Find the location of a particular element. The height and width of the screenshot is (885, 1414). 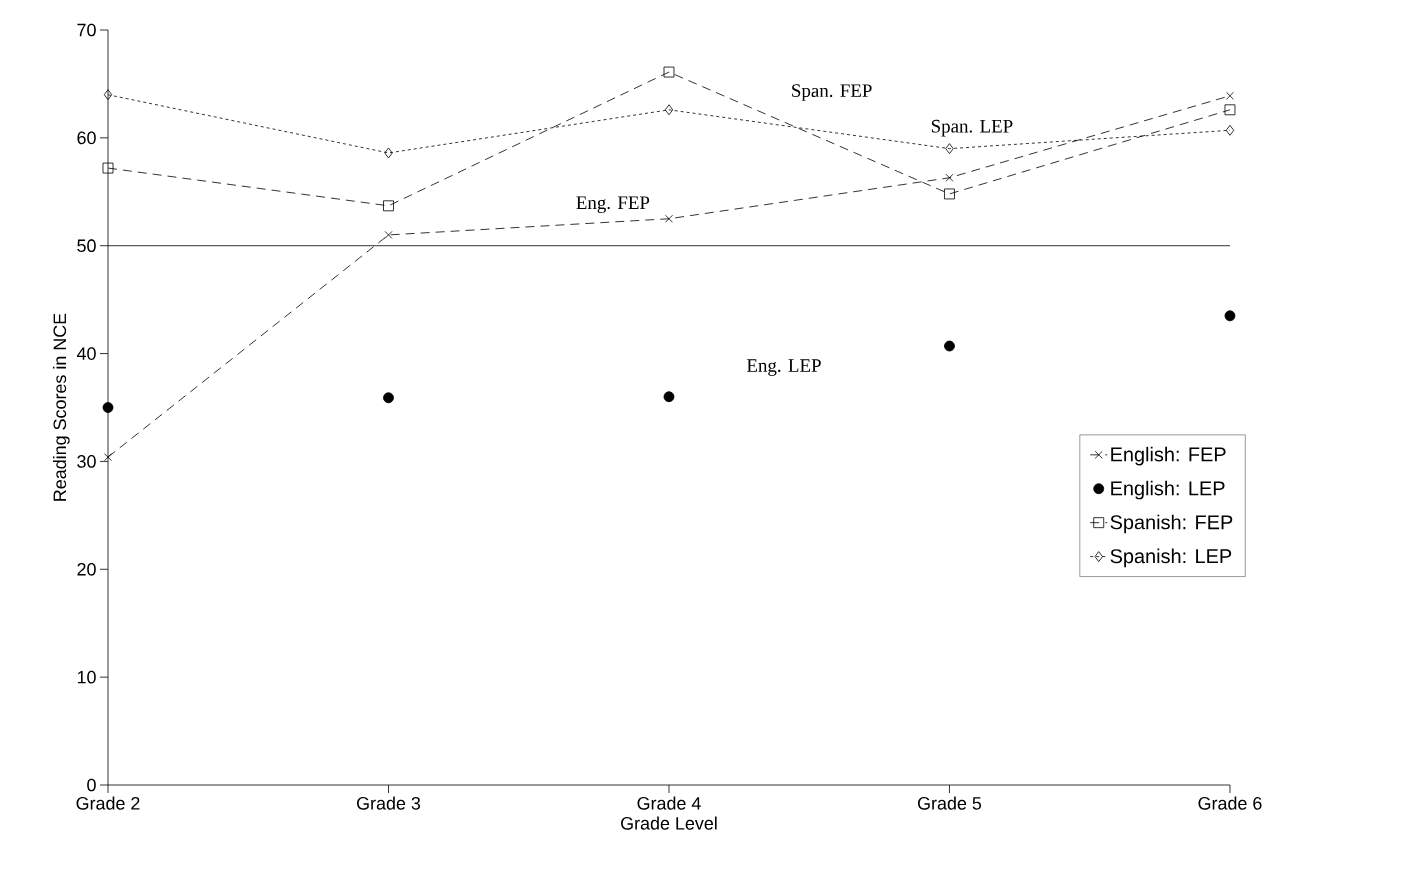

y-tick-label: 30 is located at coordinates (86, 461).